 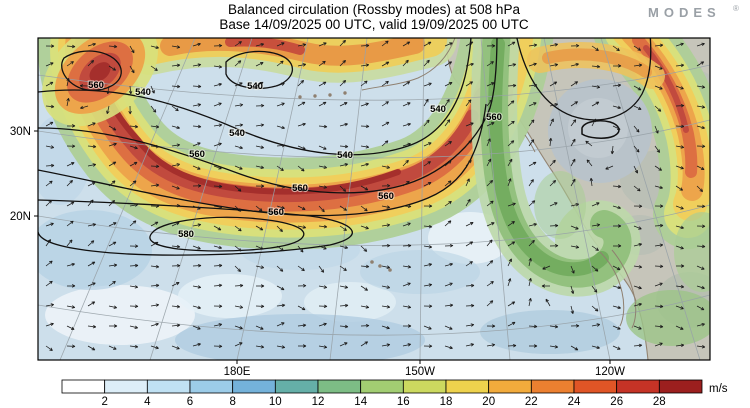 What do you see at coordinates (403, 402) in the screenshot?
I see `colorbar-tick-label: 16` at bounding box center [403, 402].